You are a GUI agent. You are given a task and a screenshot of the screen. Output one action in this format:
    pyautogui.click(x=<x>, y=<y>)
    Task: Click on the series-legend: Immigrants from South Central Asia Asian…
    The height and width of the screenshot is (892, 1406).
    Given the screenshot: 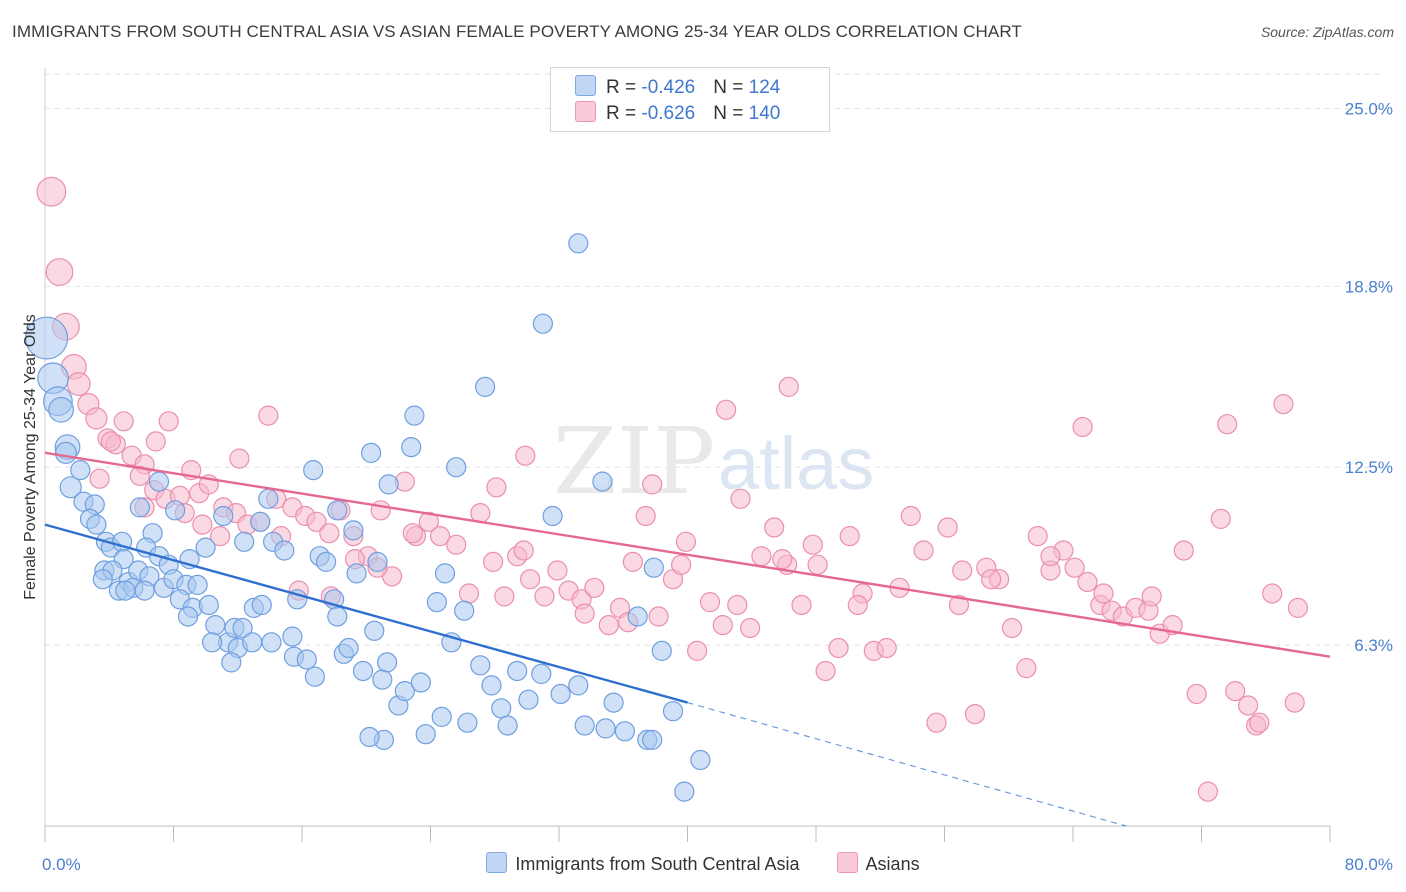 What is the action you would take?
    pyautogui.click(x=703, y=863)
    